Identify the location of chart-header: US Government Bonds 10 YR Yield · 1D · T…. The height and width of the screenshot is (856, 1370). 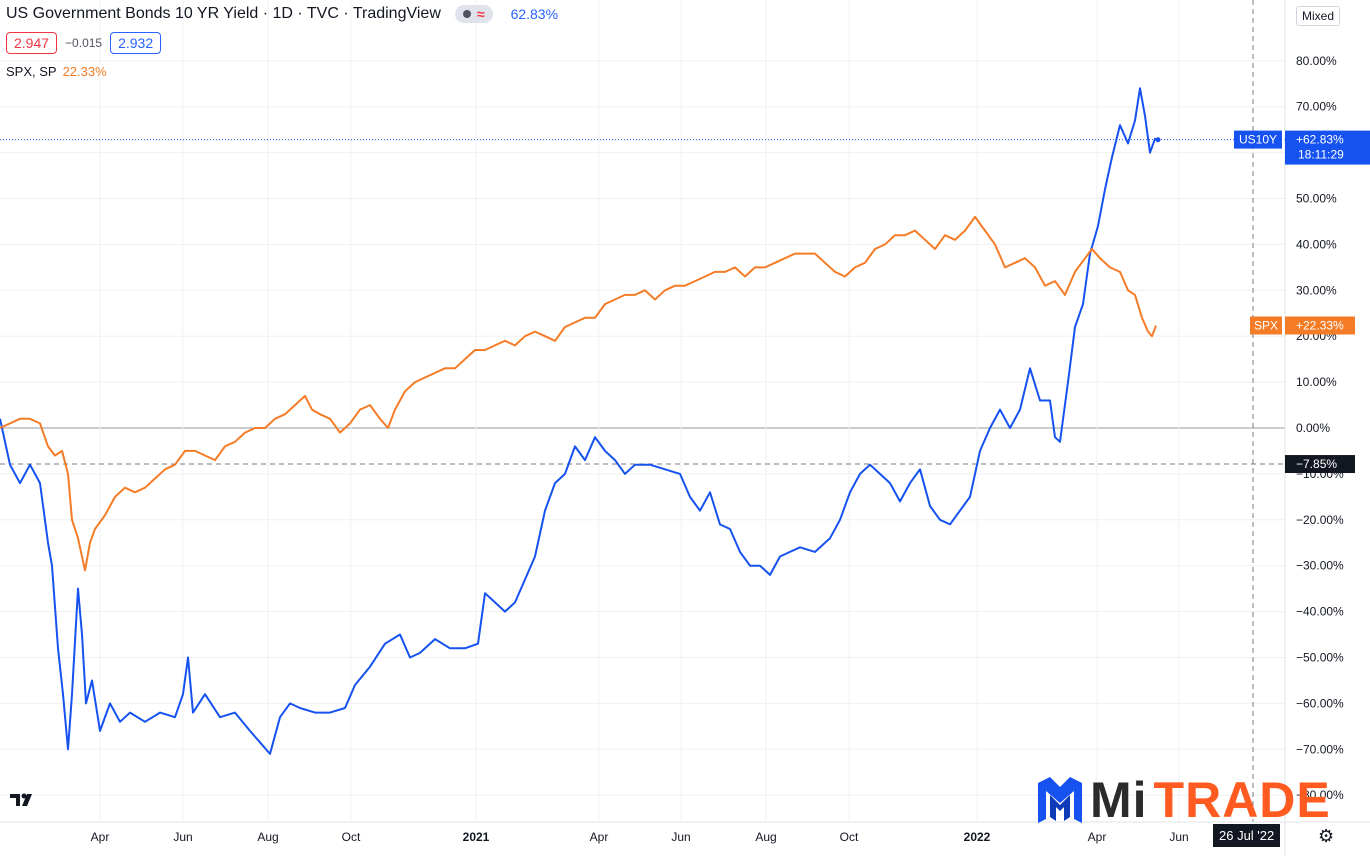
(282, 14).